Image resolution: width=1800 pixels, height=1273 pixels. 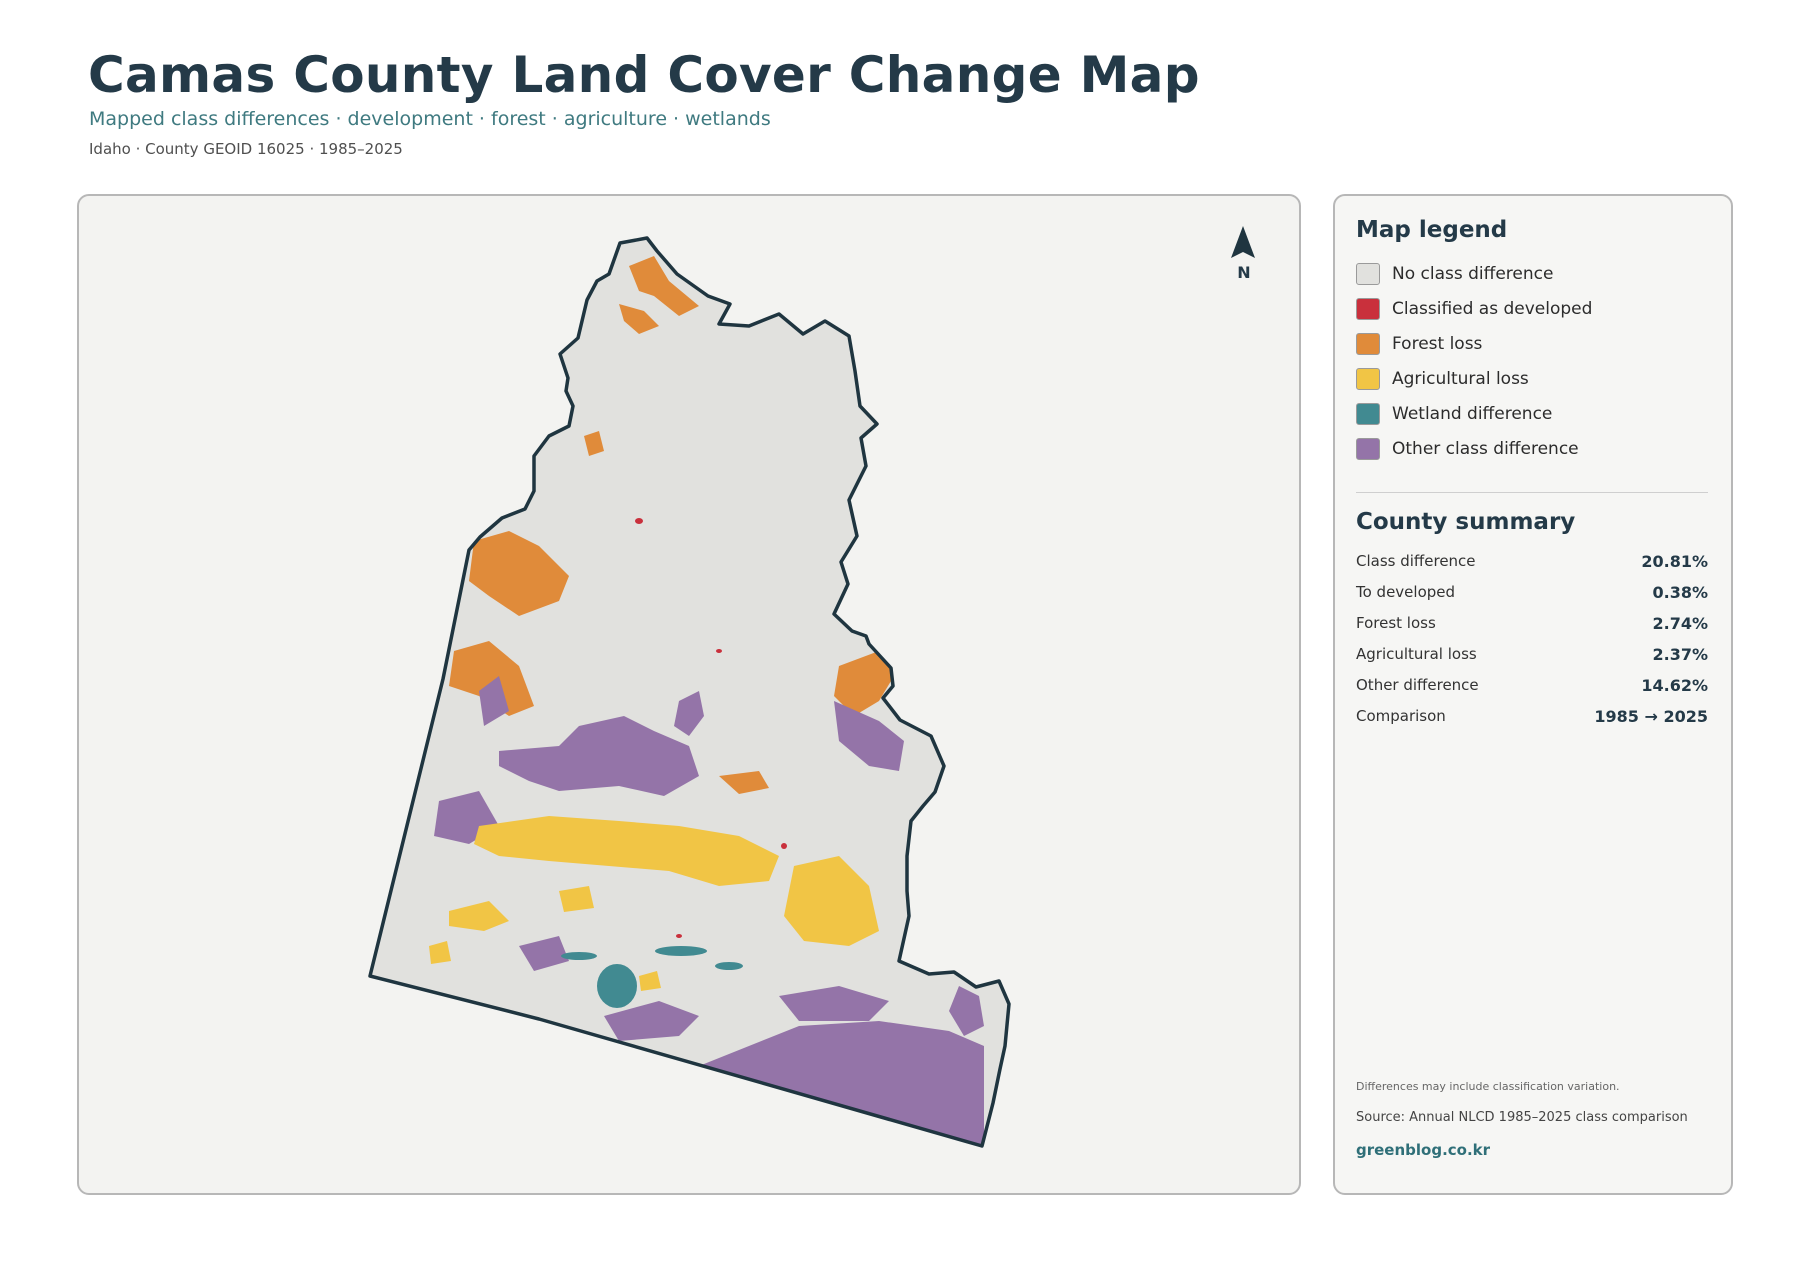 What do you see at coordinates (1680, 654) in the screenshot?
I see `summary-value: 2.37%` at bounding box center [1680, 654].